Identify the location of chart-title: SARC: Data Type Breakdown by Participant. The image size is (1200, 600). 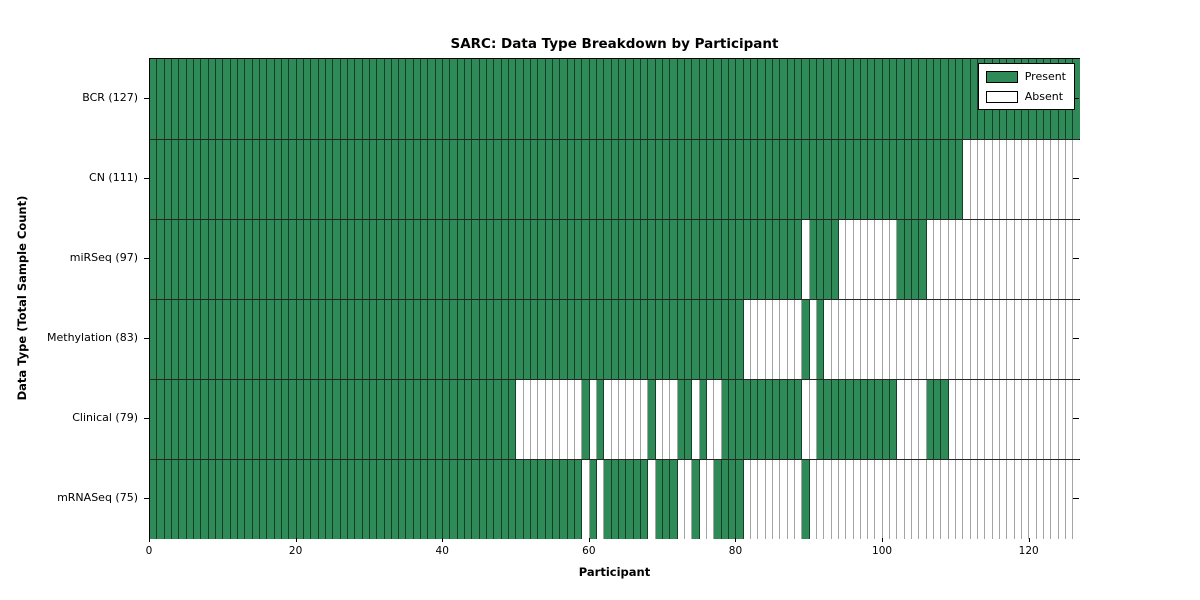
(614, 44).